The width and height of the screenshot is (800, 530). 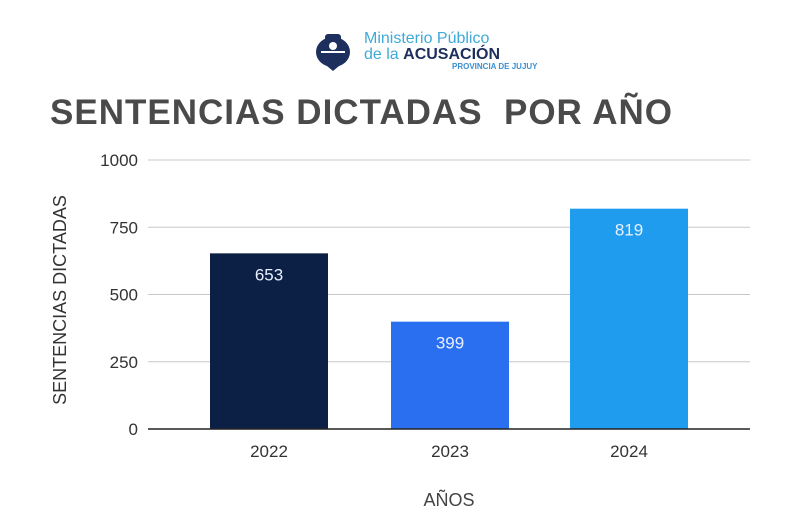 What do you see at coordinates (629, 451) in the screenshot?
I see `x-tick-label: 2024` at bounding box center [629, 451].